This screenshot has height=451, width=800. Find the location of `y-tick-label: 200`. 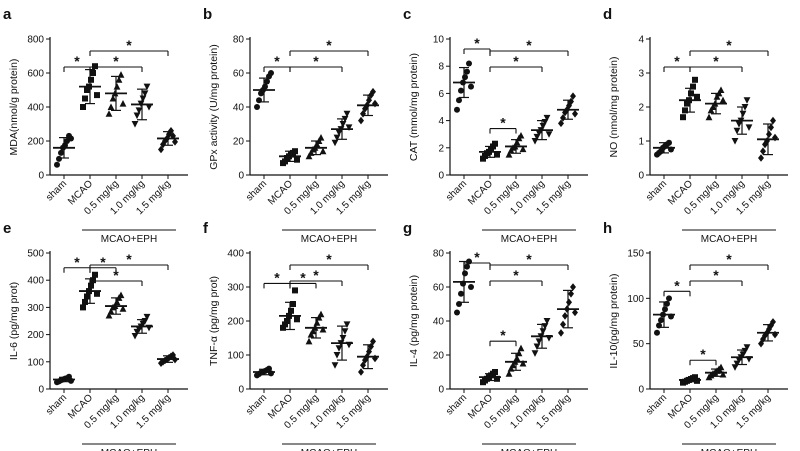

y-tick-label: 200 is located at coordinates (35, 142).